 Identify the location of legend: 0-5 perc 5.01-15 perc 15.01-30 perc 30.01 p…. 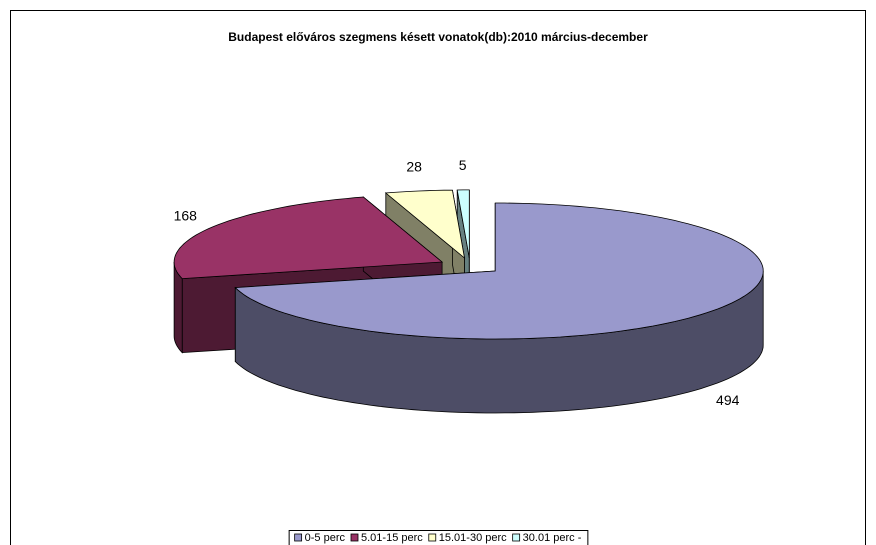
(438, 537).